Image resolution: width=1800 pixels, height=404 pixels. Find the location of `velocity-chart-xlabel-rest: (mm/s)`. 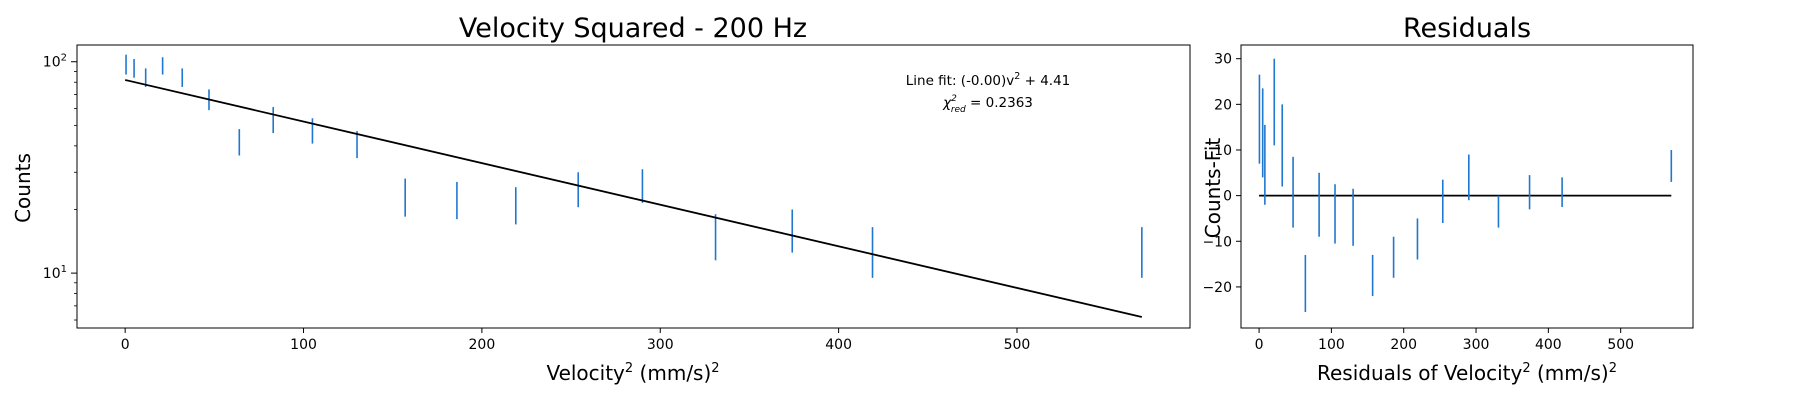

velocity-chart-xlabel-rest: (mm/s) is located at coordinates (672, 373).